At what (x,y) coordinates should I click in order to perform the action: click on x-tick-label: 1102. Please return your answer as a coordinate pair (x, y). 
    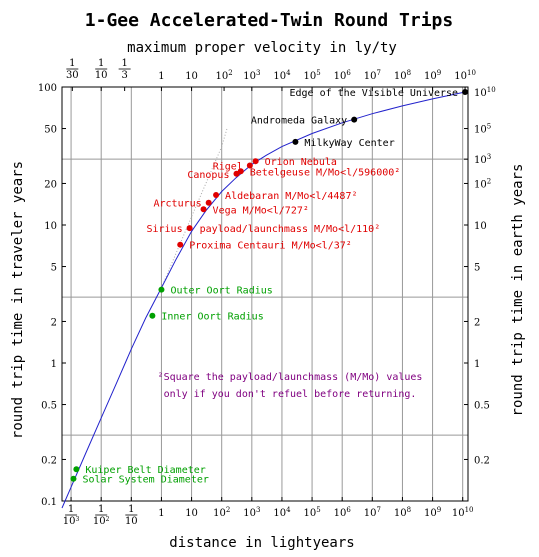
    Looking at the image, I should click on (101, 515).